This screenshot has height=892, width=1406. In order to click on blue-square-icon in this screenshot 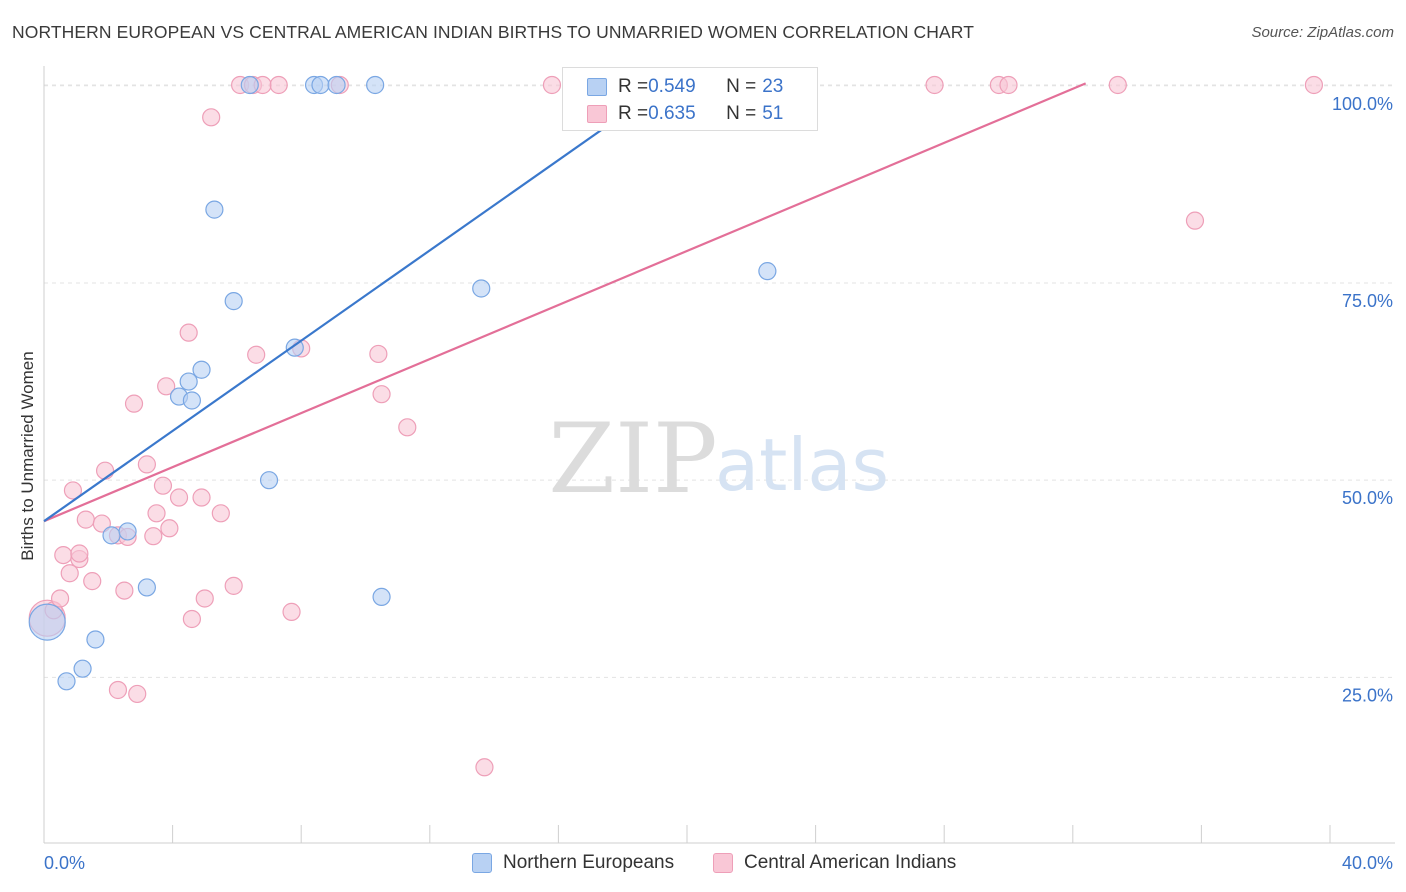, I will do `click(482, 863)`.